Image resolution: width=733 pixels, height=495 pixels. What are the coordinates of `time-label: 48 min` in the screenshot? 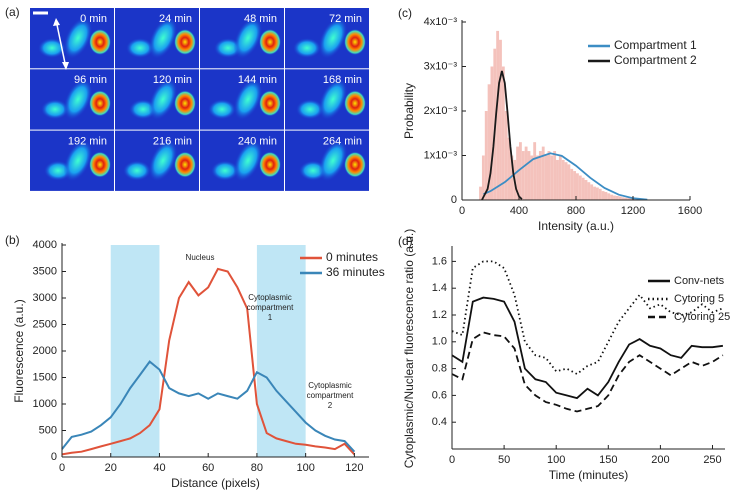 It's located at (260, 19).